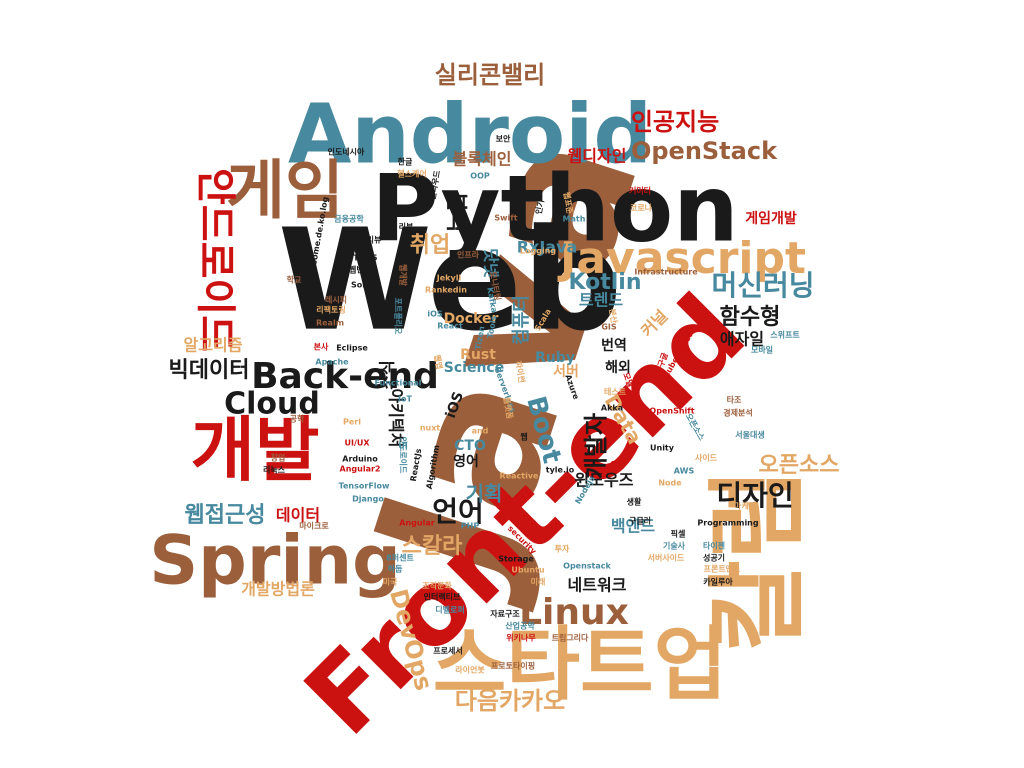 The height and width of the screenshot is (768, 1024). I want to click on word-kr-164: 포트폴리오, so click(399, 316).